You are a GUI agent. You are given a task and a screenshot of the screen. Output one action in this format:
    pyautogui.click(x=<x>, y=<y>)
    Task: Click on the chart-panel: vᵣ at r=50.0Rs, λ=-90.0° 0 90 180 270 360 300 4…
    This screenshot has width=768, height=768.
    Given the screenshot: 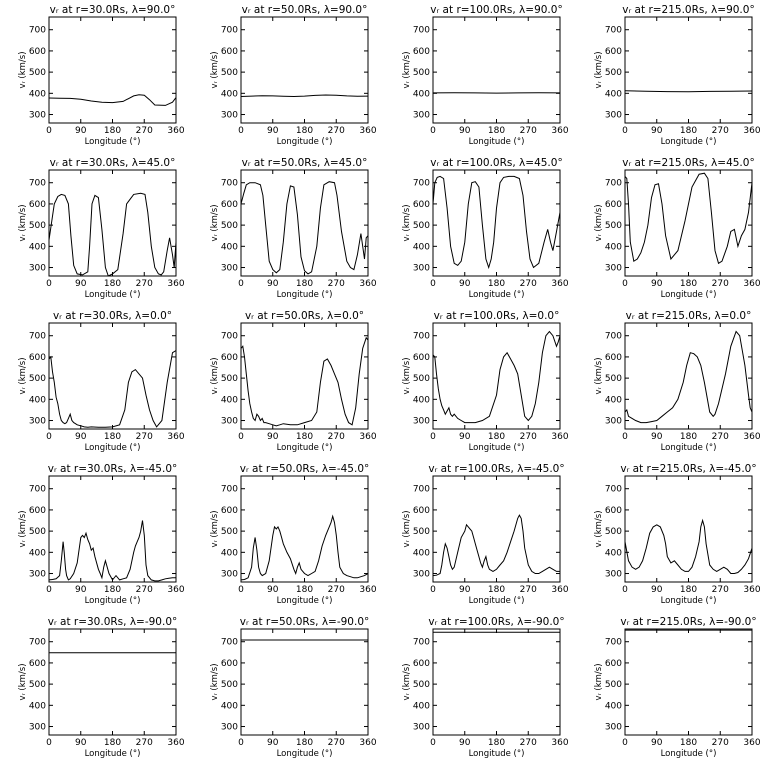 What is the action you would take?
    pyautogui.click(x=293, y=687)
    